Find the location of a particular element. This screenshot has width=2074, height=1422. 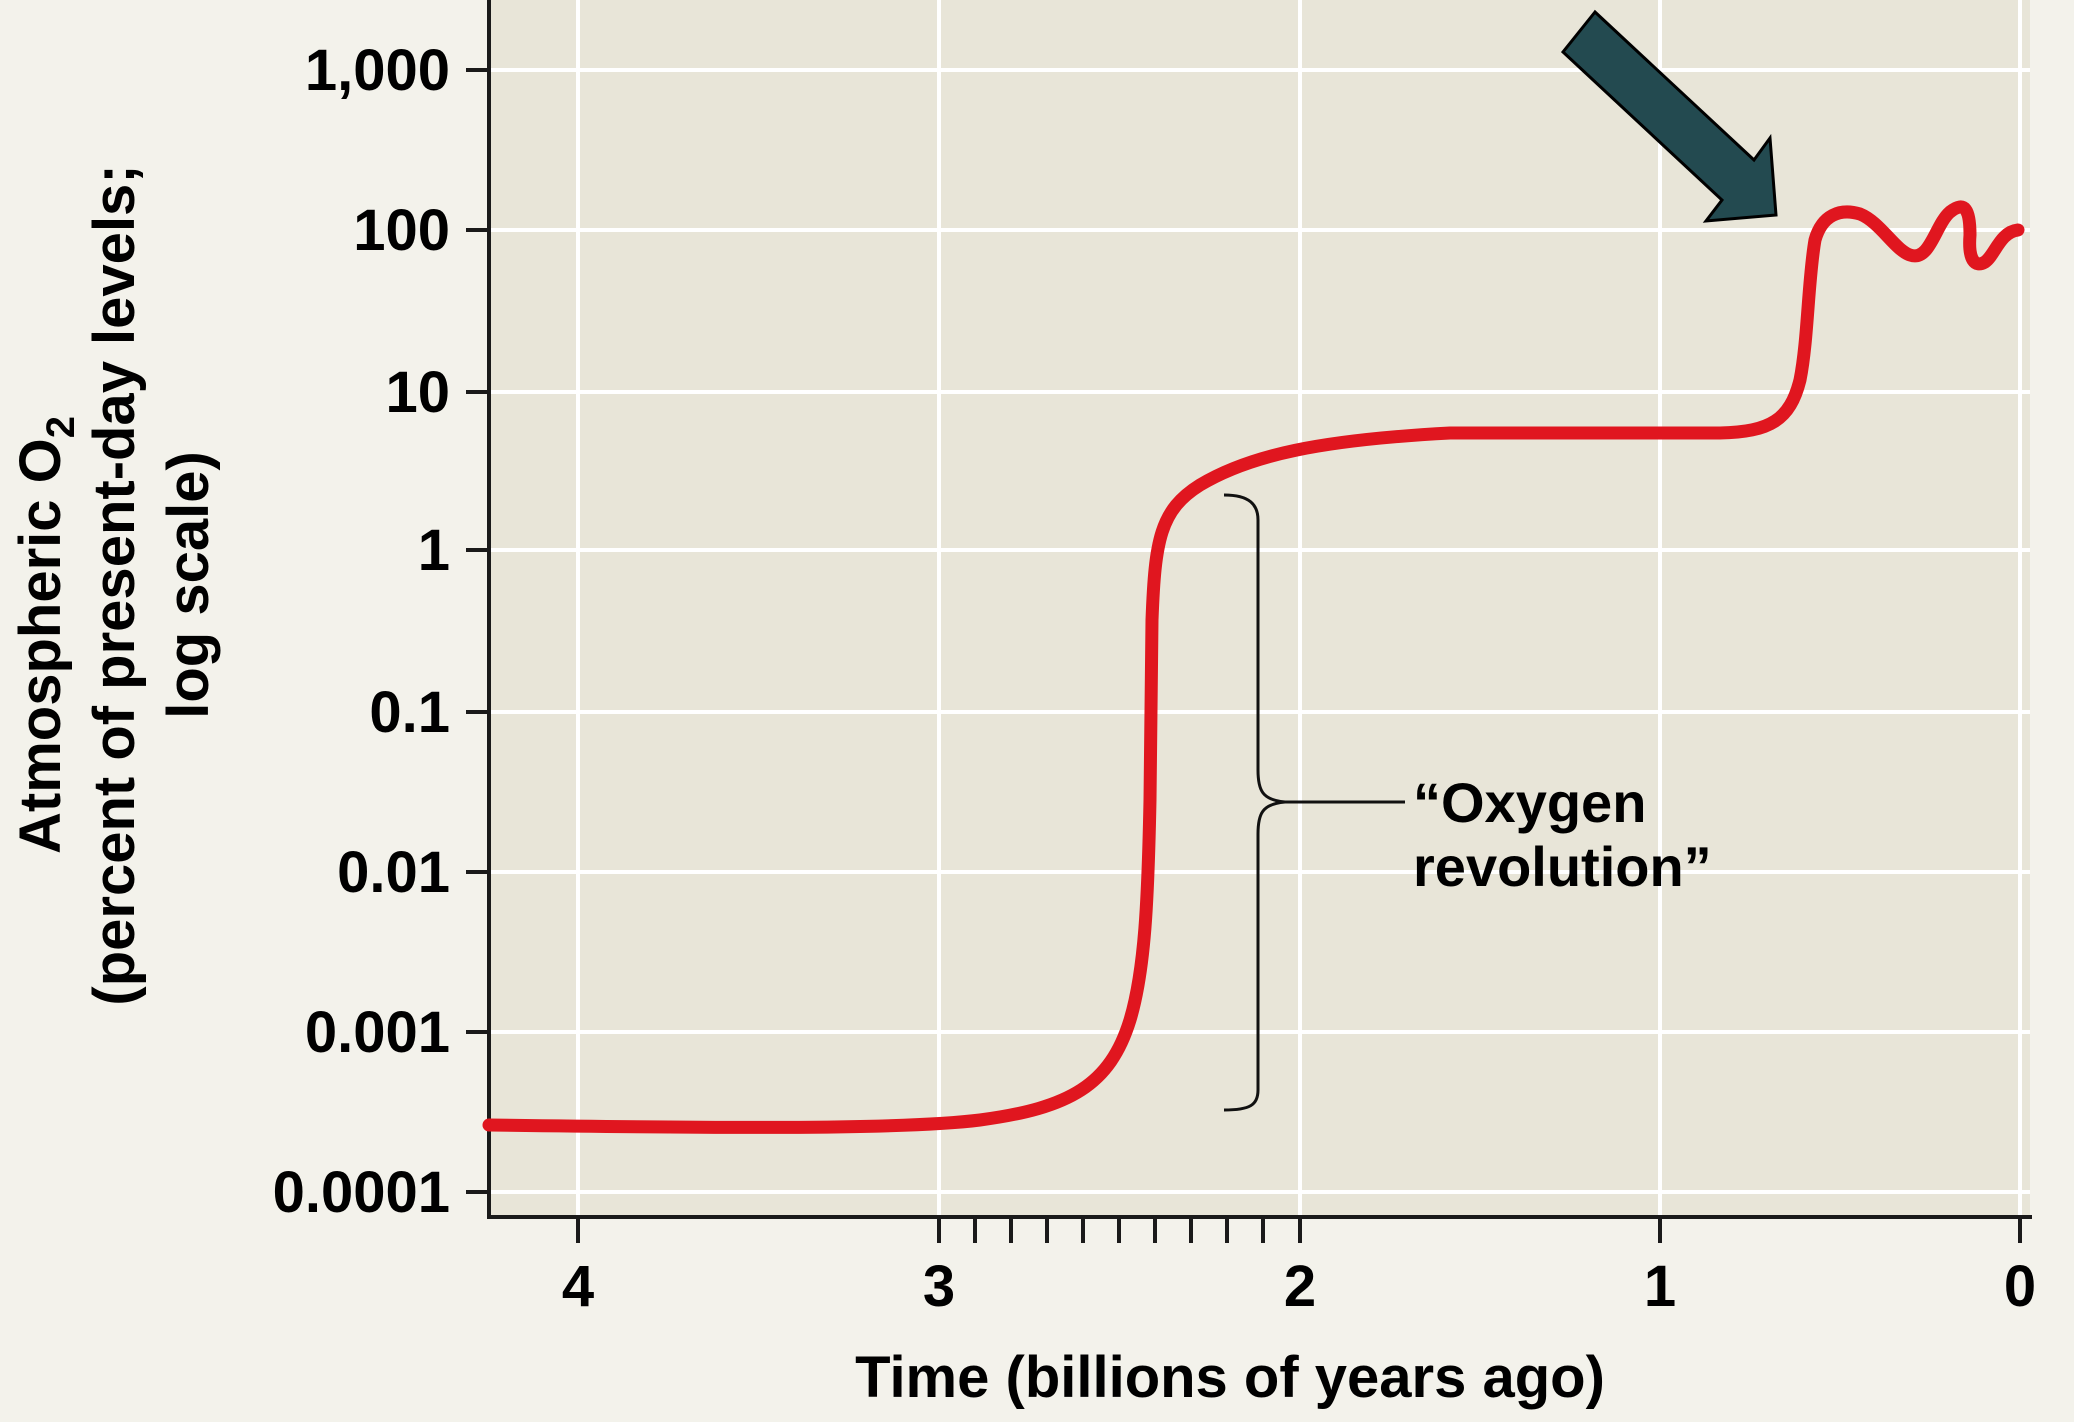

y-tick-label: 100 is located at coordinates (401, 230).